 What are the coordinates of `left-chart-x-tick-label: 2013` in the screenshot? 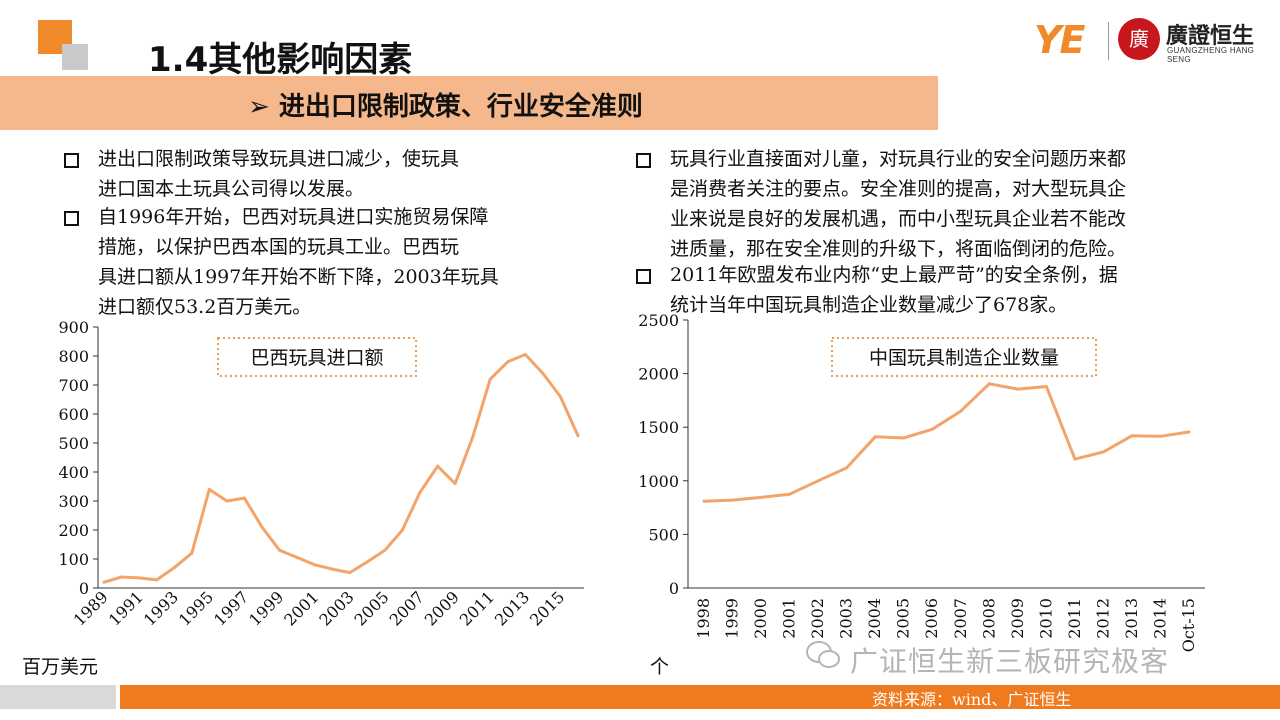 It's located at (512, 608).